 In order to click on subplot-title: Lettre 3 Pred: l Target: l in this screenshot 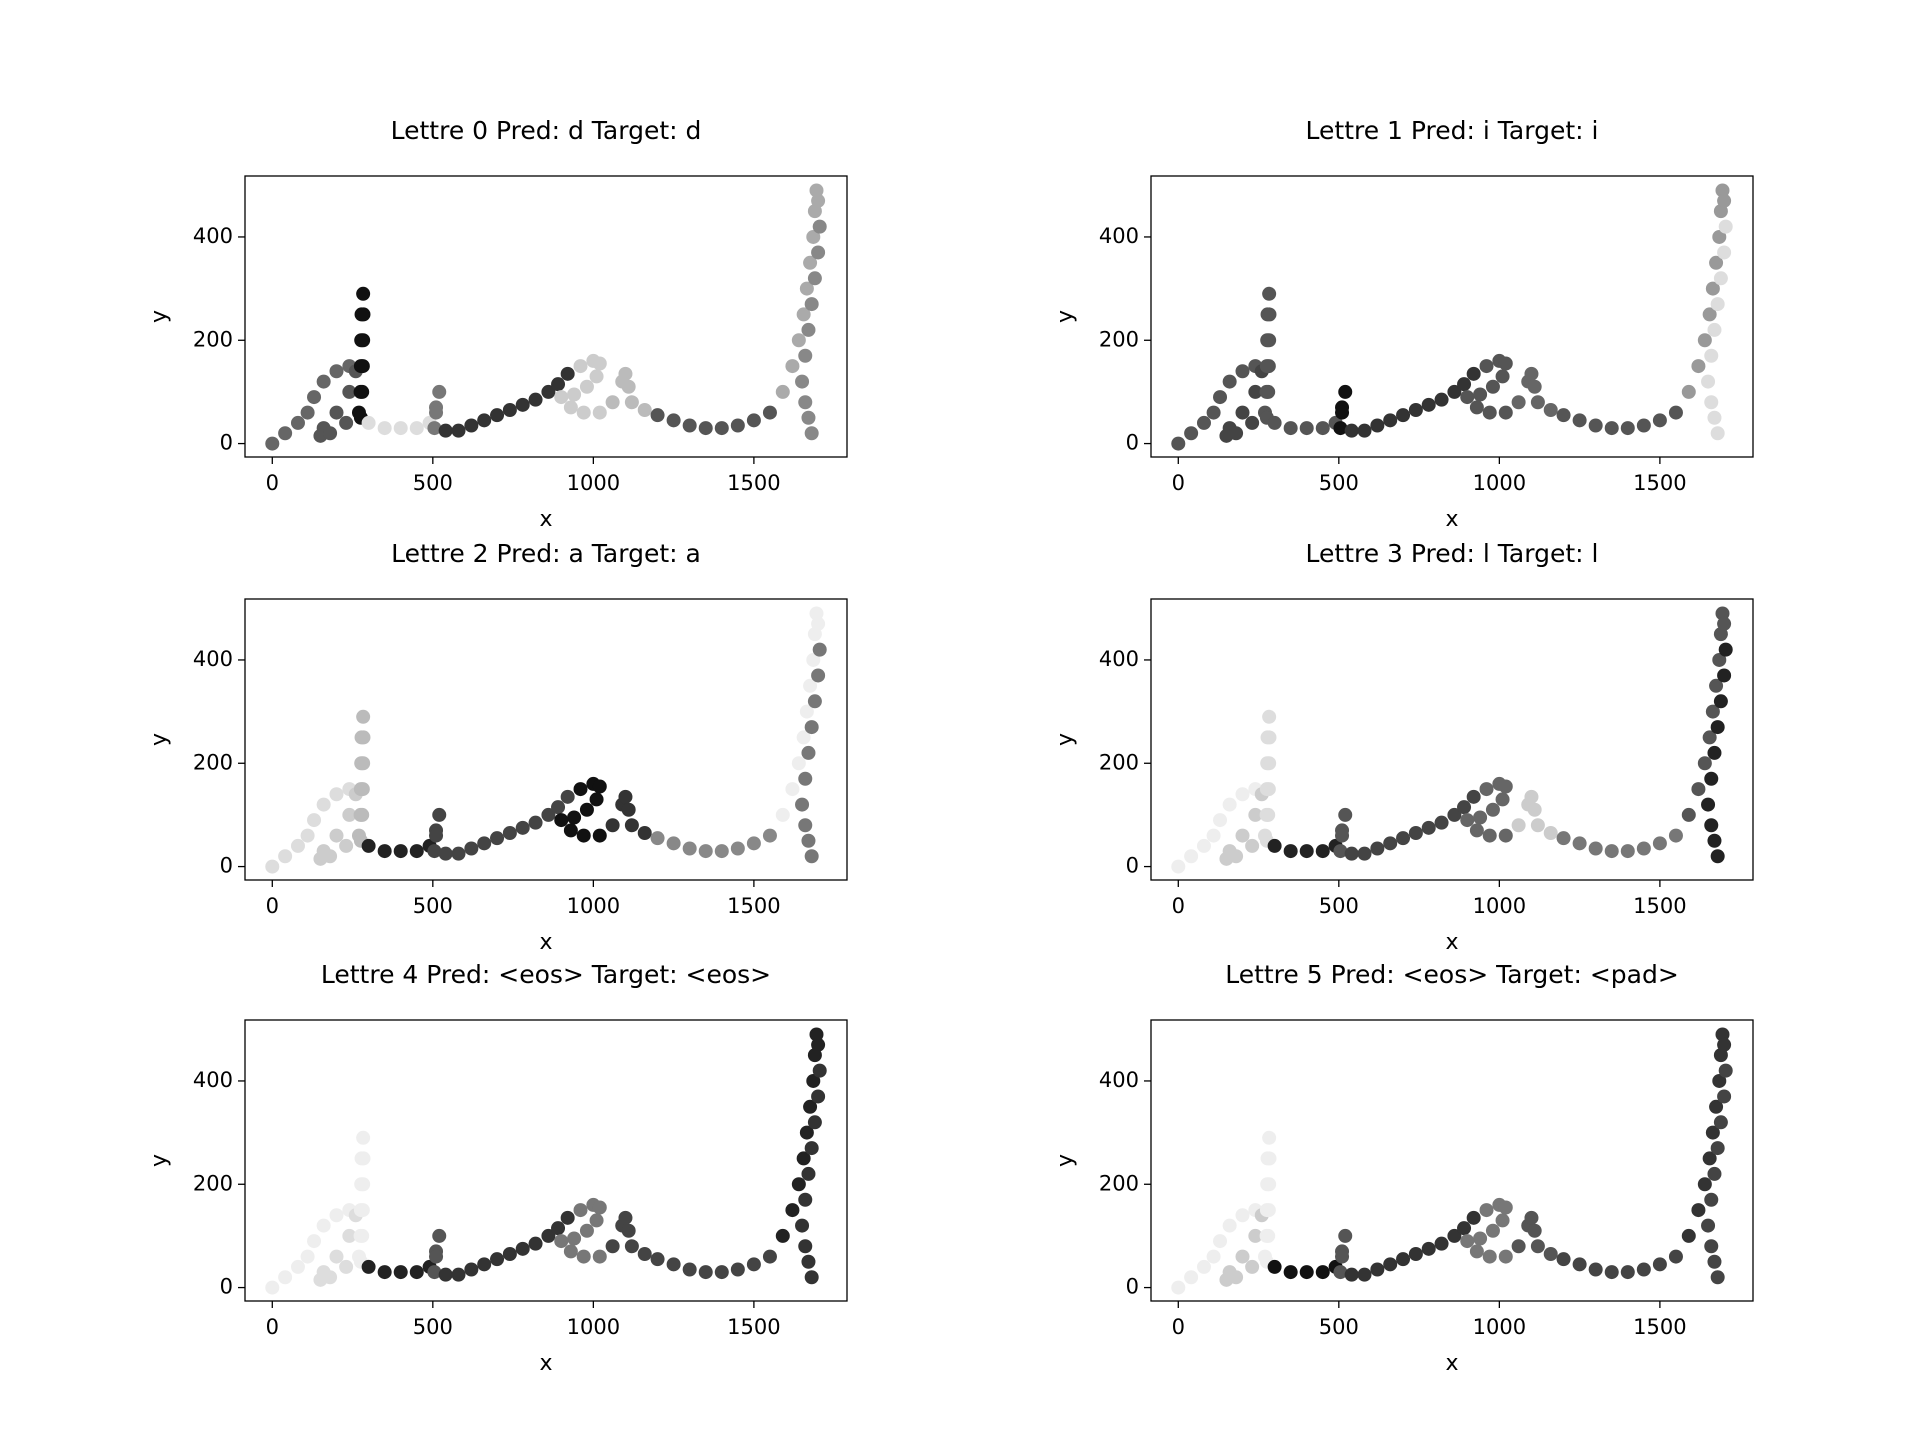, I will do `click(1452, 553)`.